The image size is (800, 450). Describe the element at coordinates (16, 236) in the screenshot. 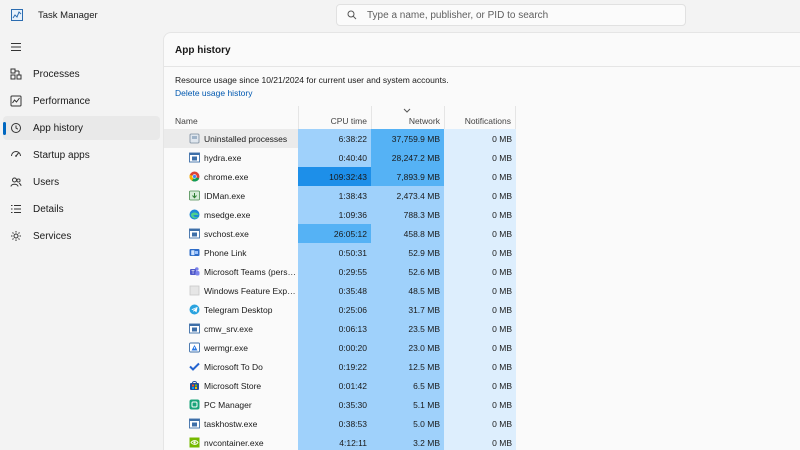

I see `services-icon` at that location.